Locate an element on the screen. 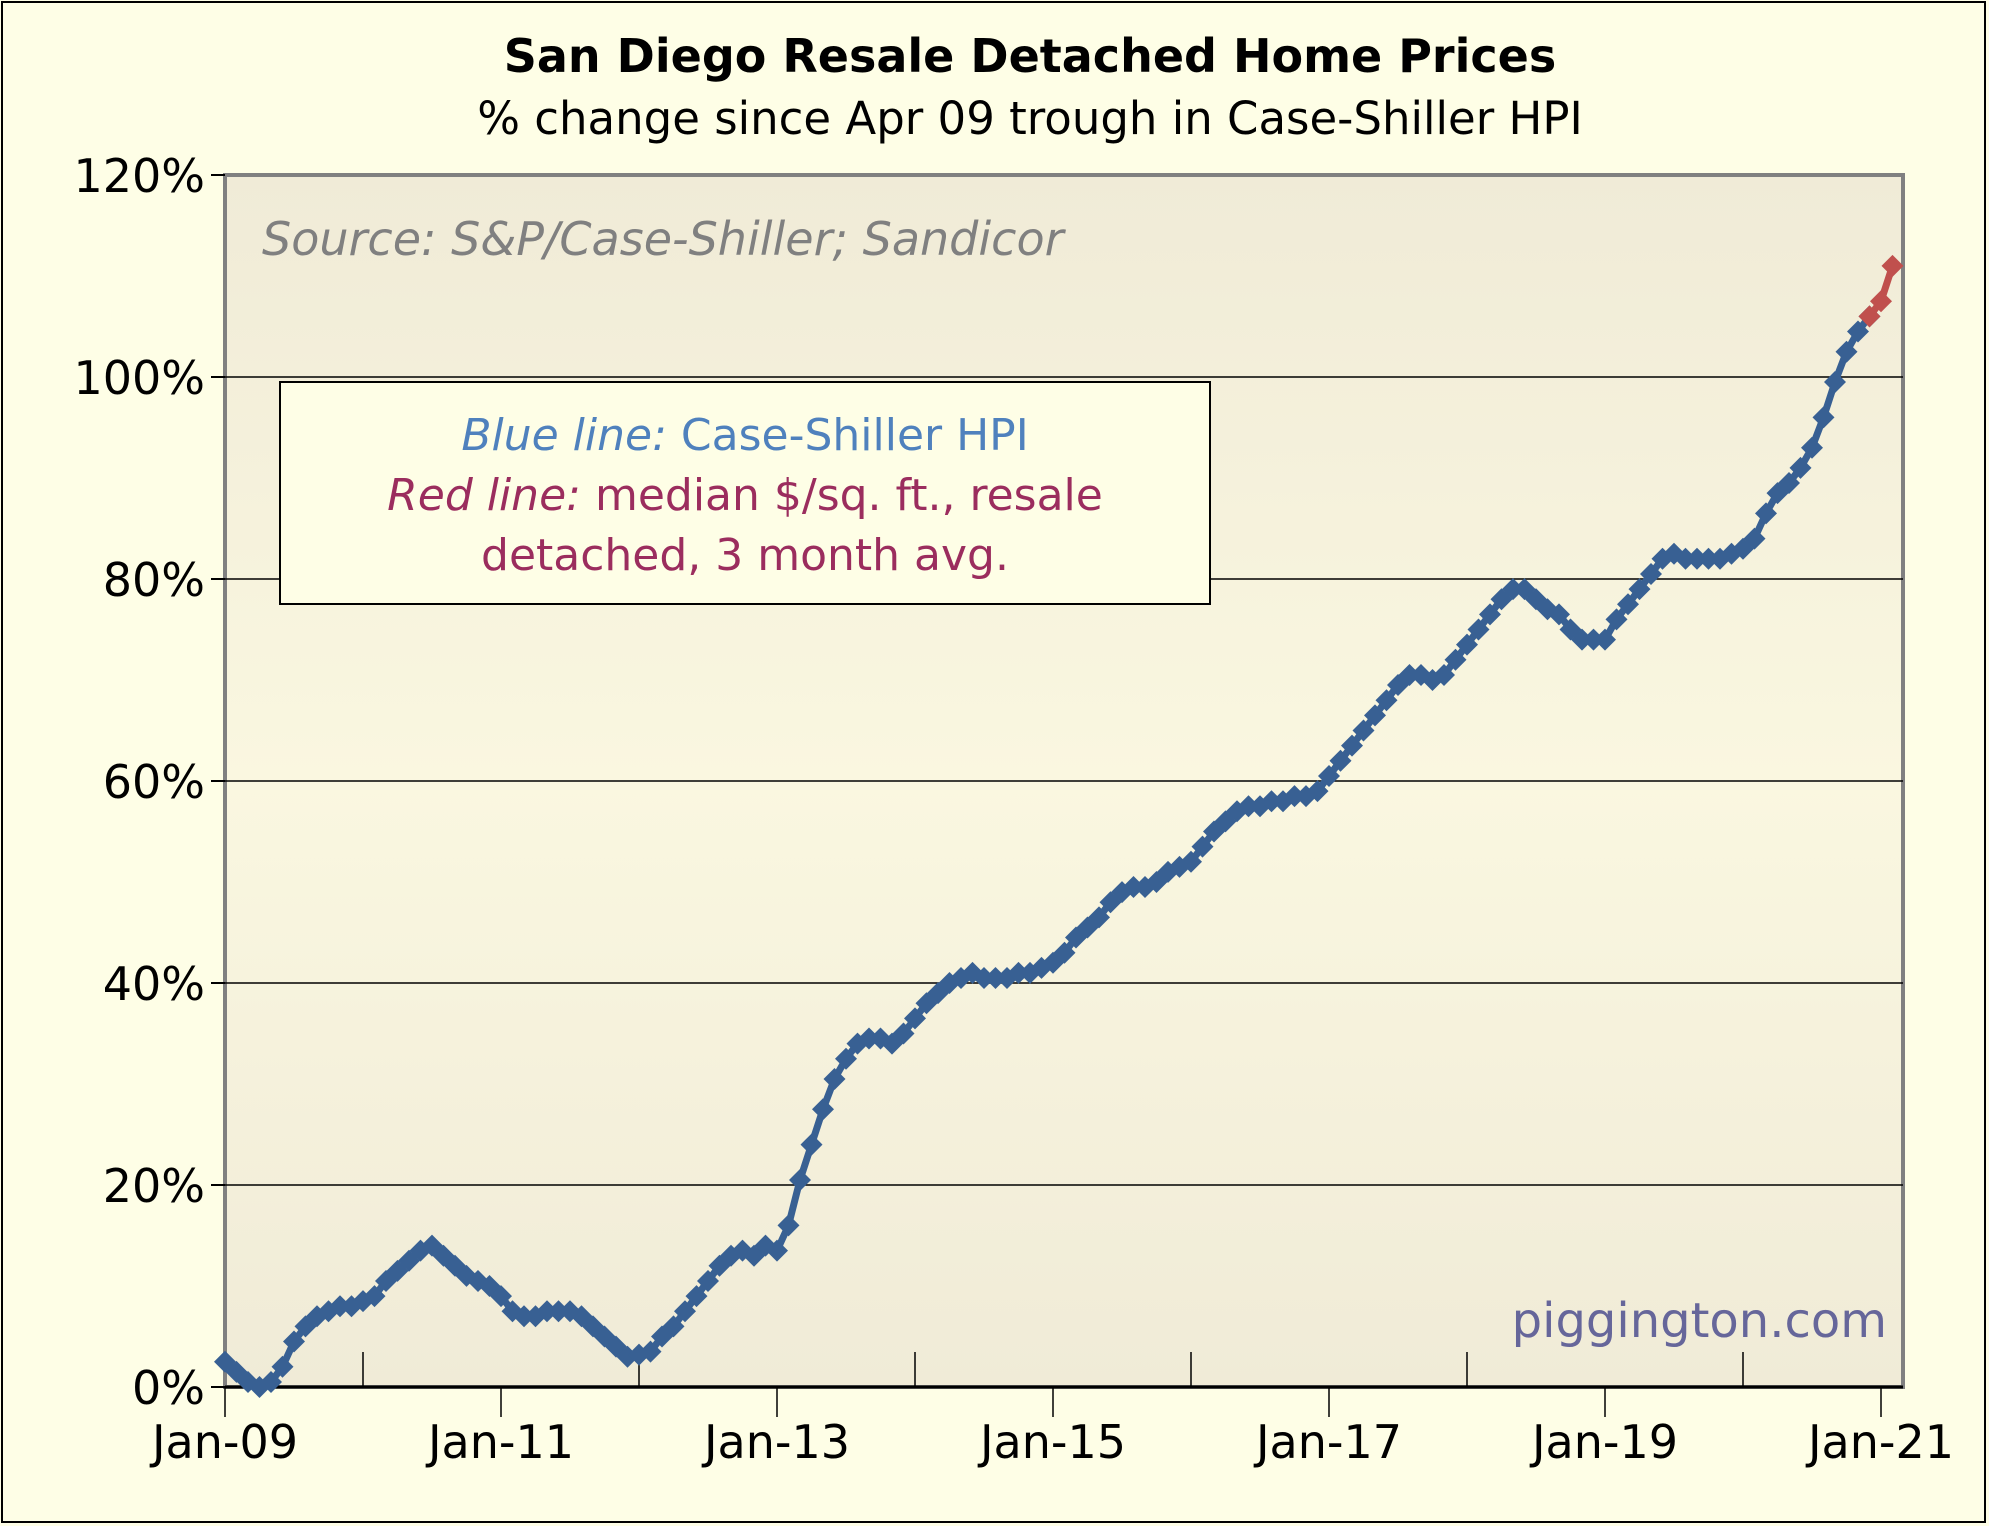 Image resolution: width=1989 pixels, height=1526 pixels. svg-text: Blue line: Case-Shiller HPI is located at coordinates (744, 435).